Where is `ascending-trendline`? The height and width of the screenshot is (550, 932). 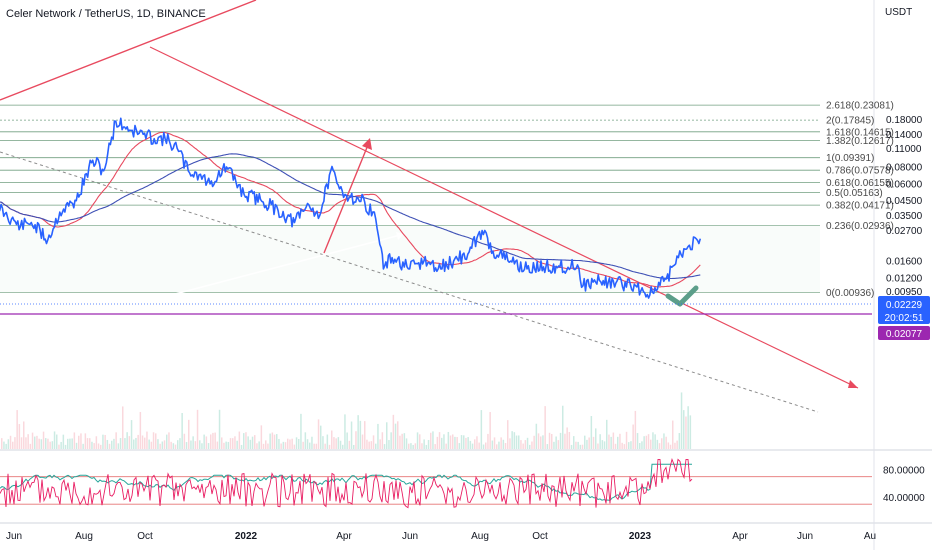 ascending-trendline is located at coordinates (128, 50).